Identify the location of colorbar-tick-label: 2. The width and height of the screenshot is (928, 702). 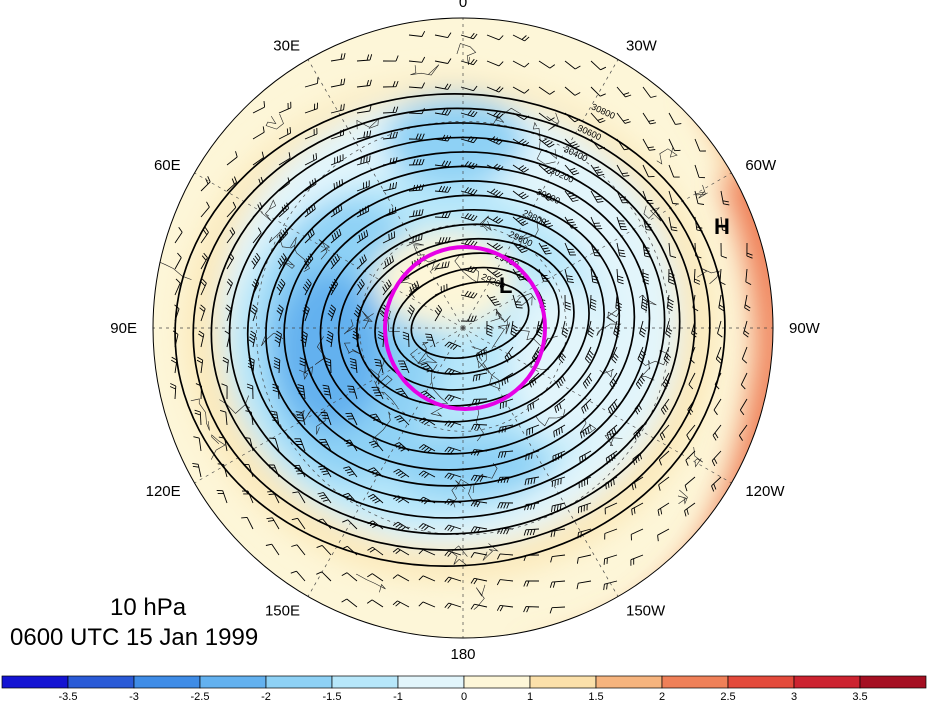
(662, 696).